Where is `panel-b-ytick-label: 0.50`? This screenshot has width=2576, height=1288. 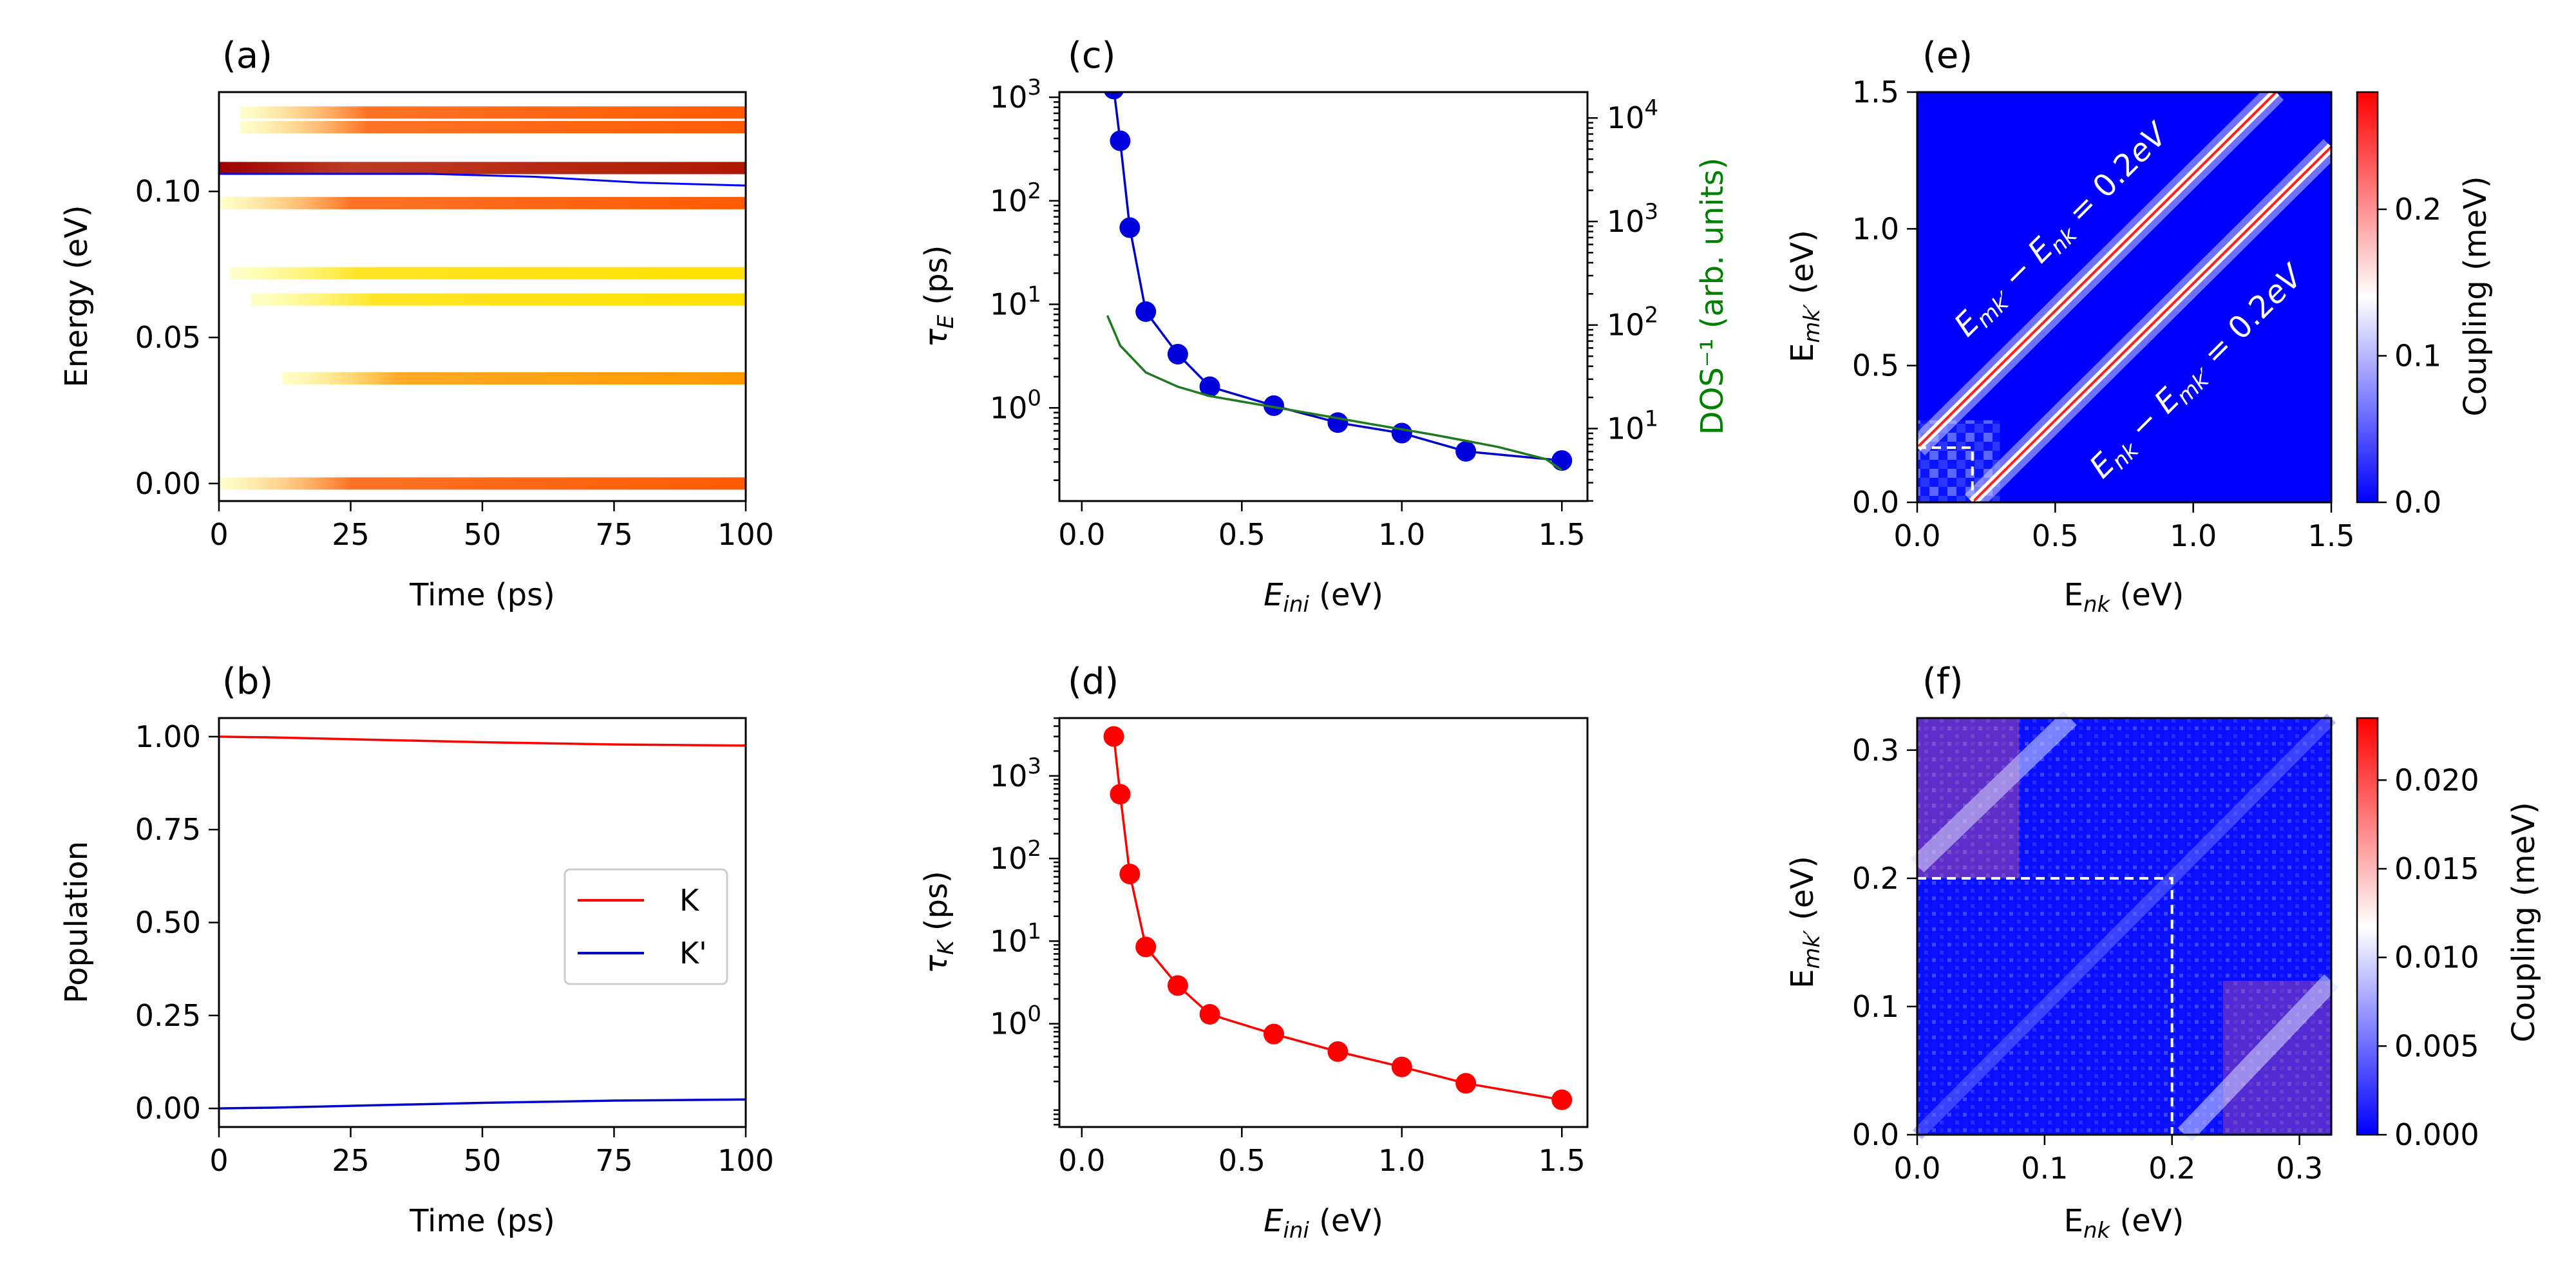 panel-b-ytick-label: 0.50 is located at coordinates (168, 922).